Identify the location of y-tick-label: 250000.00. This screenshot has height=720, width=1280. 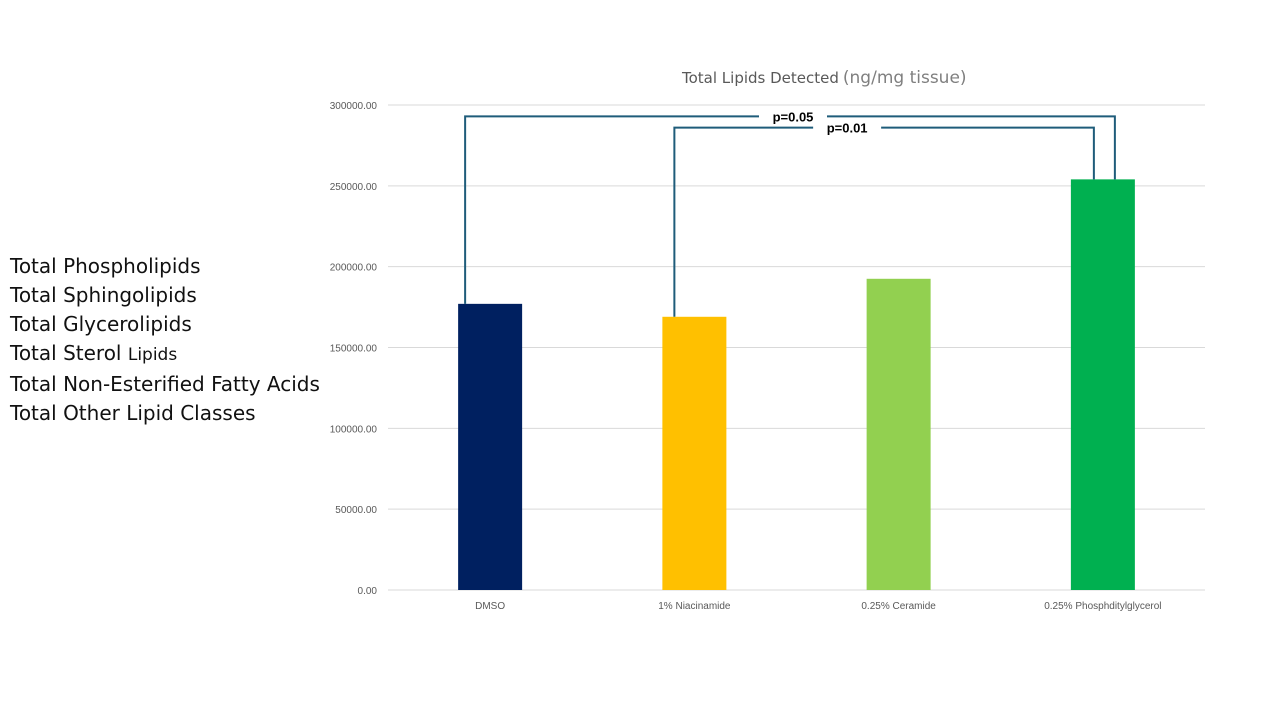
(354, 187).